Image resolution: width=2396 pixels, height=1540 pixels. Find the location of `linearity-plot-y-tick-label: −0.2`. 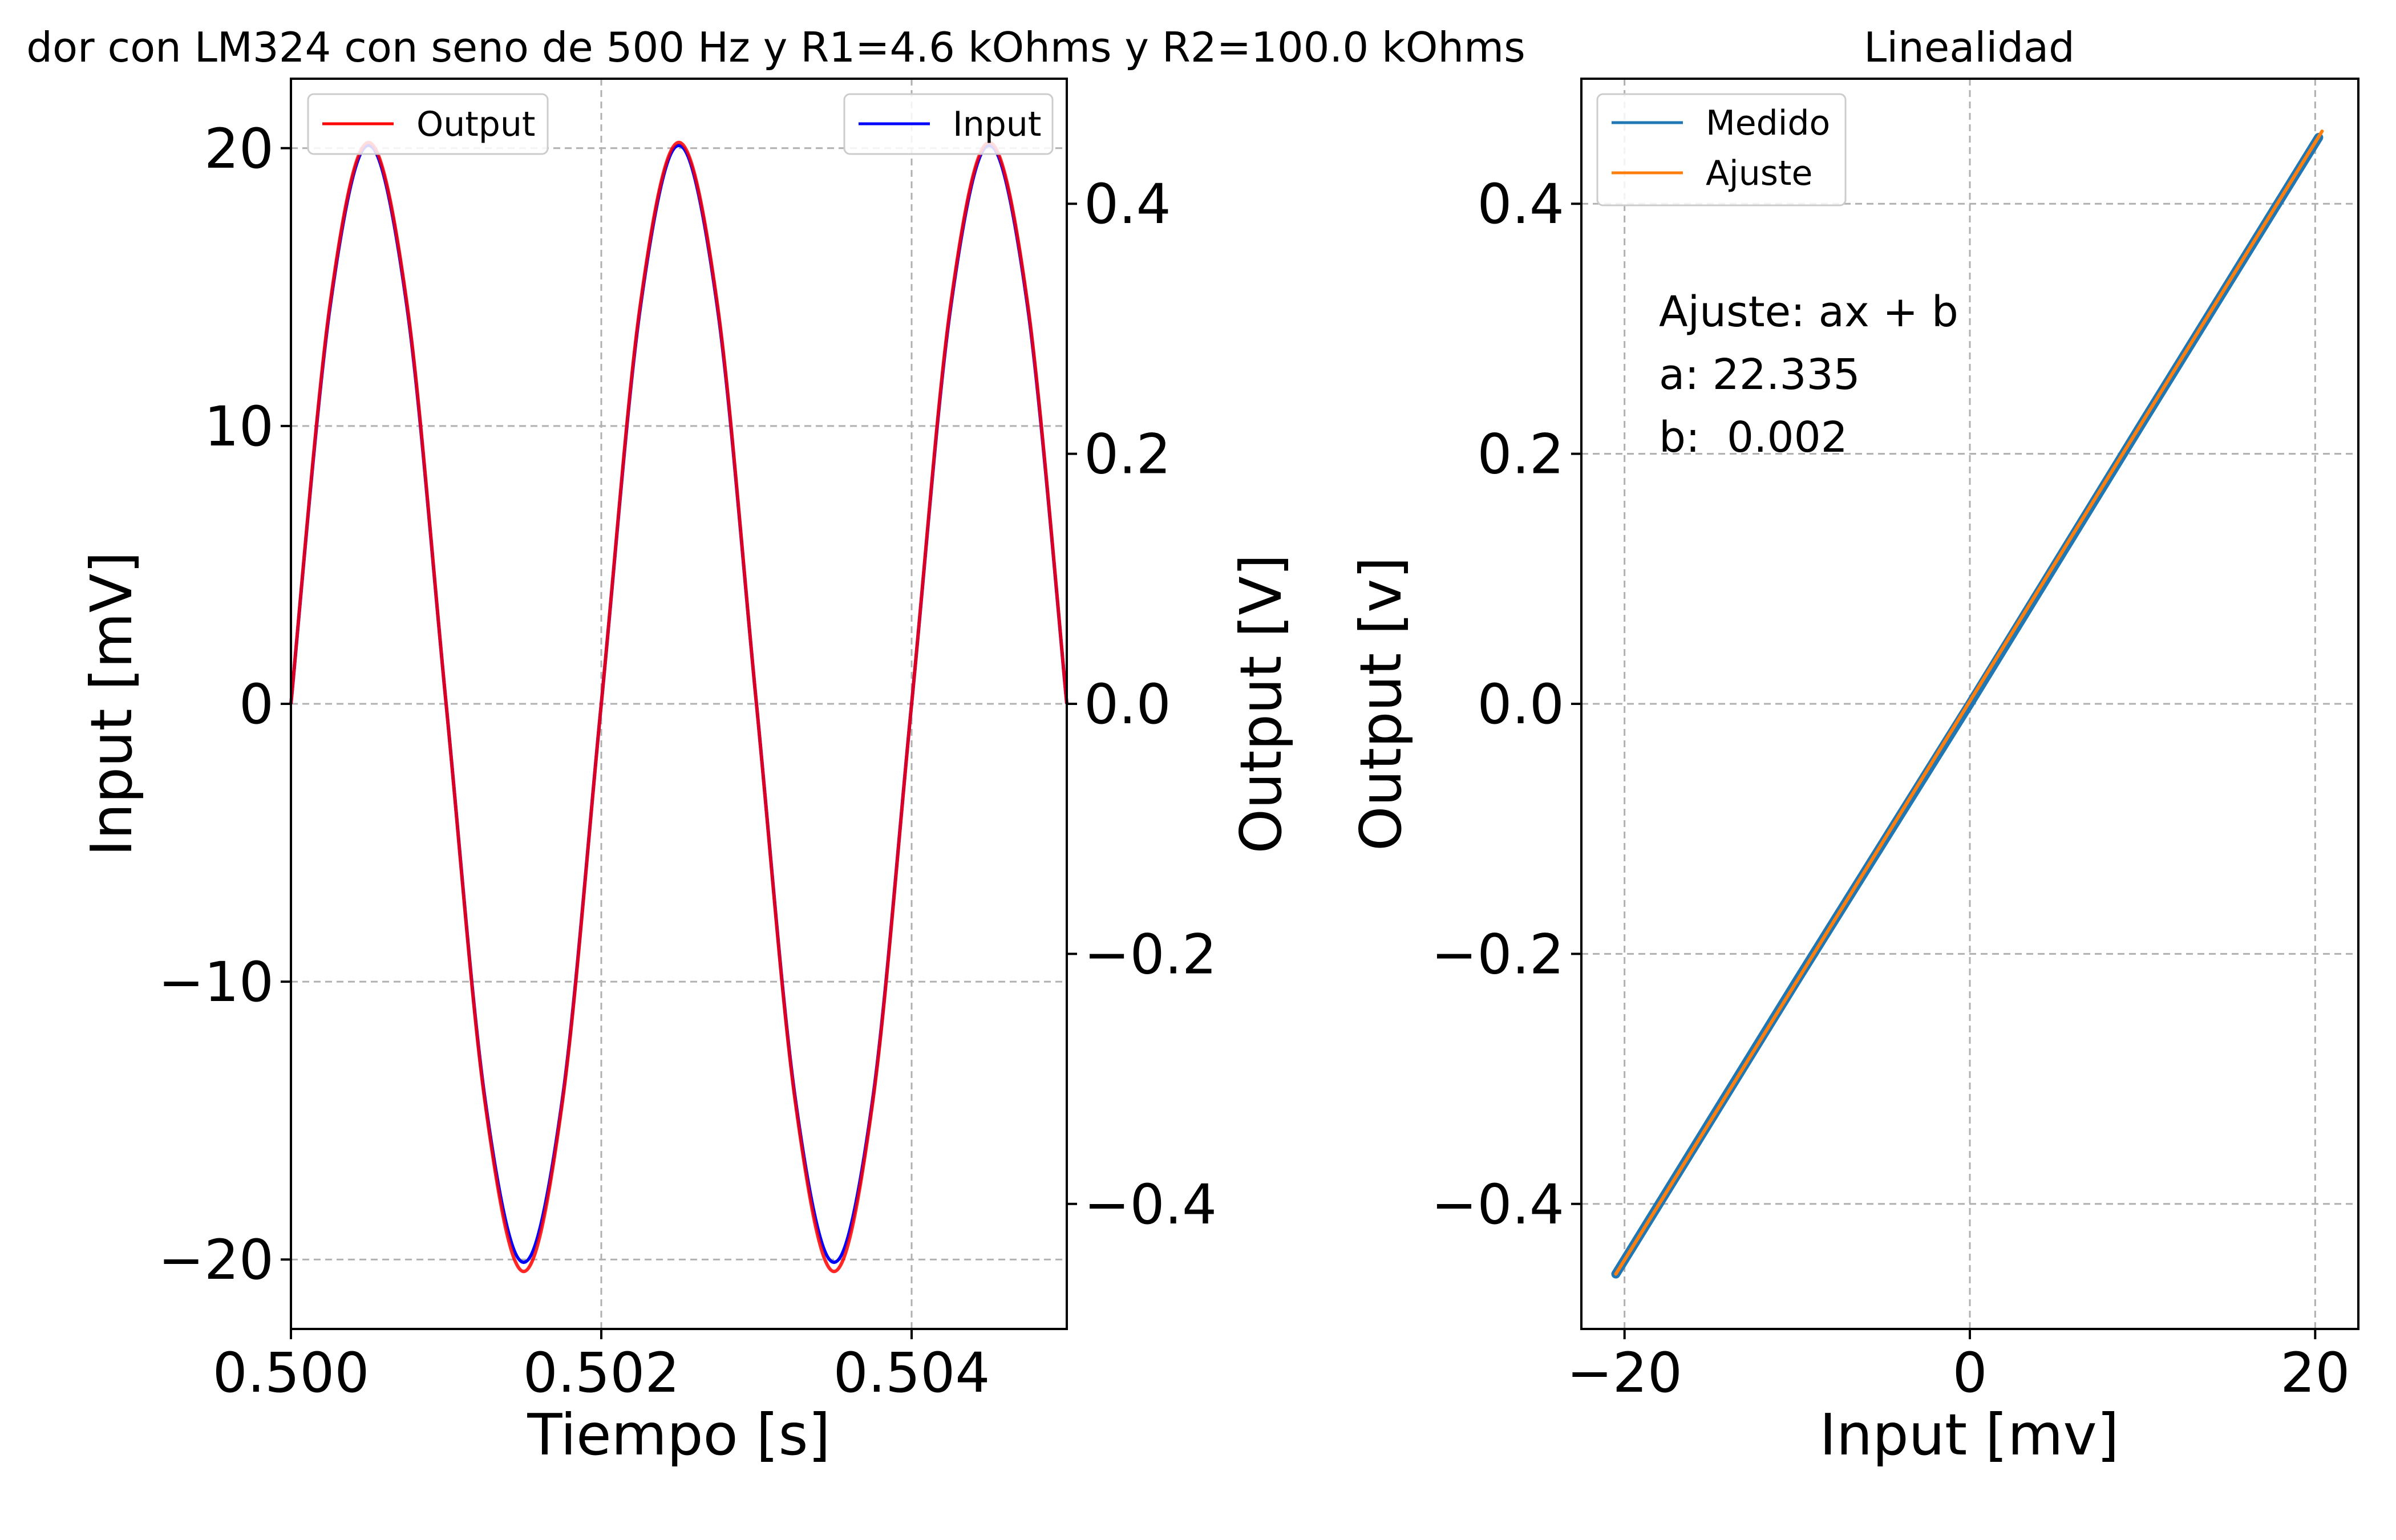

linearity-plot-y-tick-label: −0.2 is located at coordinates (1497, 954).